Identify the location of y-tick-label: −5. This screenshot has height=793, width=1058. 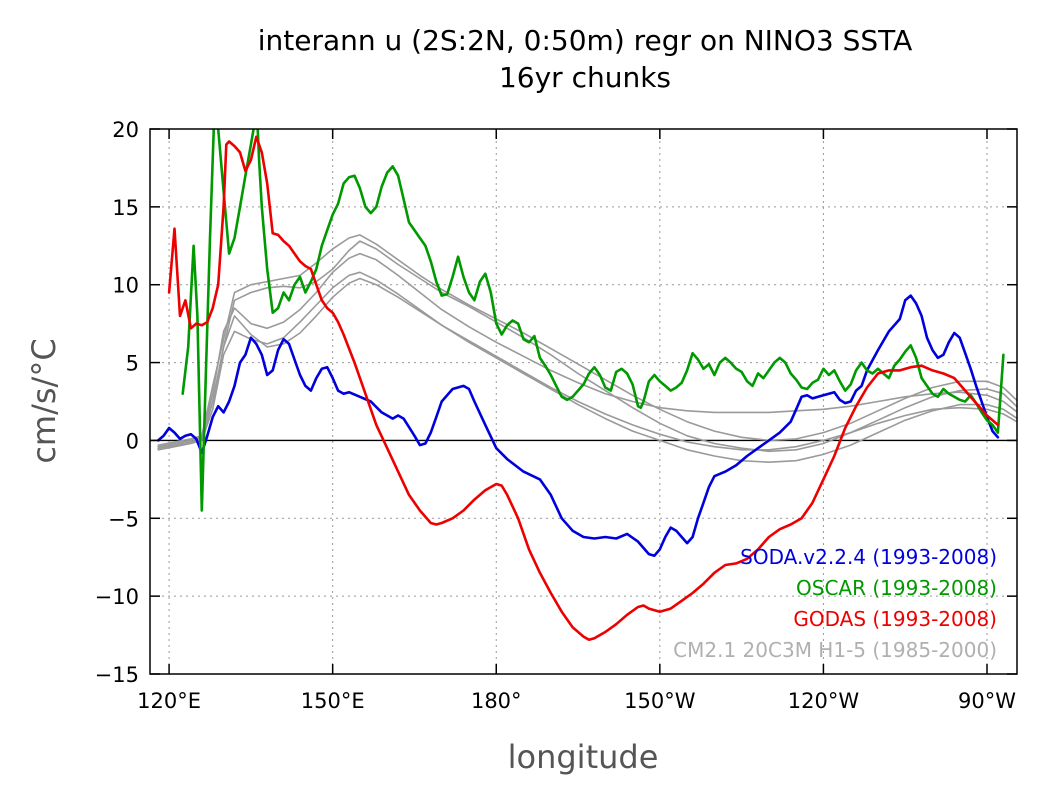
(123, 519).